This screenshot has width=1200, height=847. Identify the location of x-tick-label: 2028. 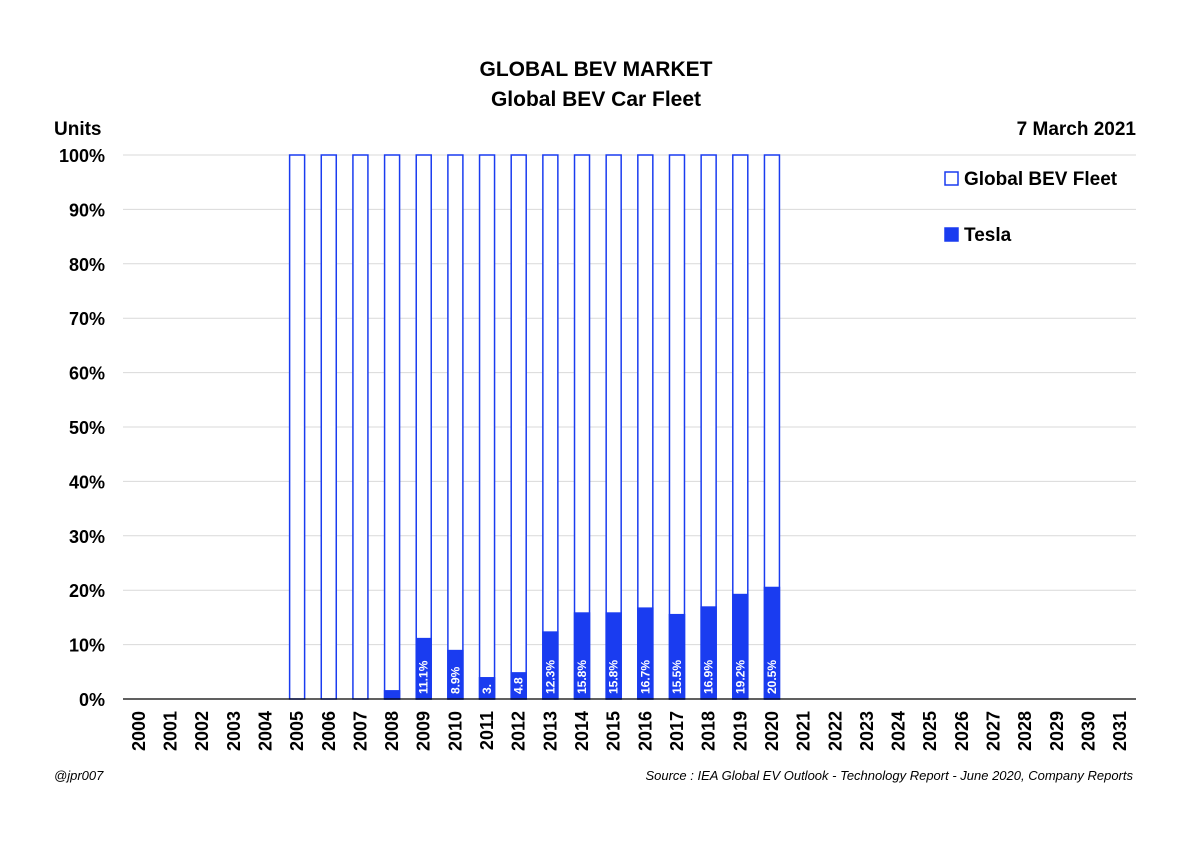
(1025, 731).